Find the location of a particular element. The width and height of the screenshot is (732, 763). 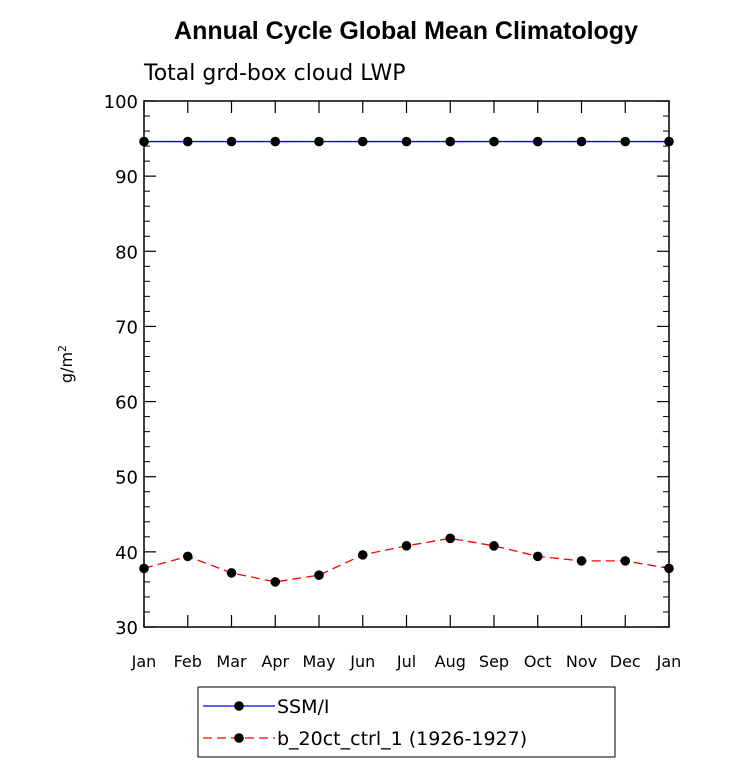

y-axis-label-superscript: 2 is located at coordinates (62, 348).